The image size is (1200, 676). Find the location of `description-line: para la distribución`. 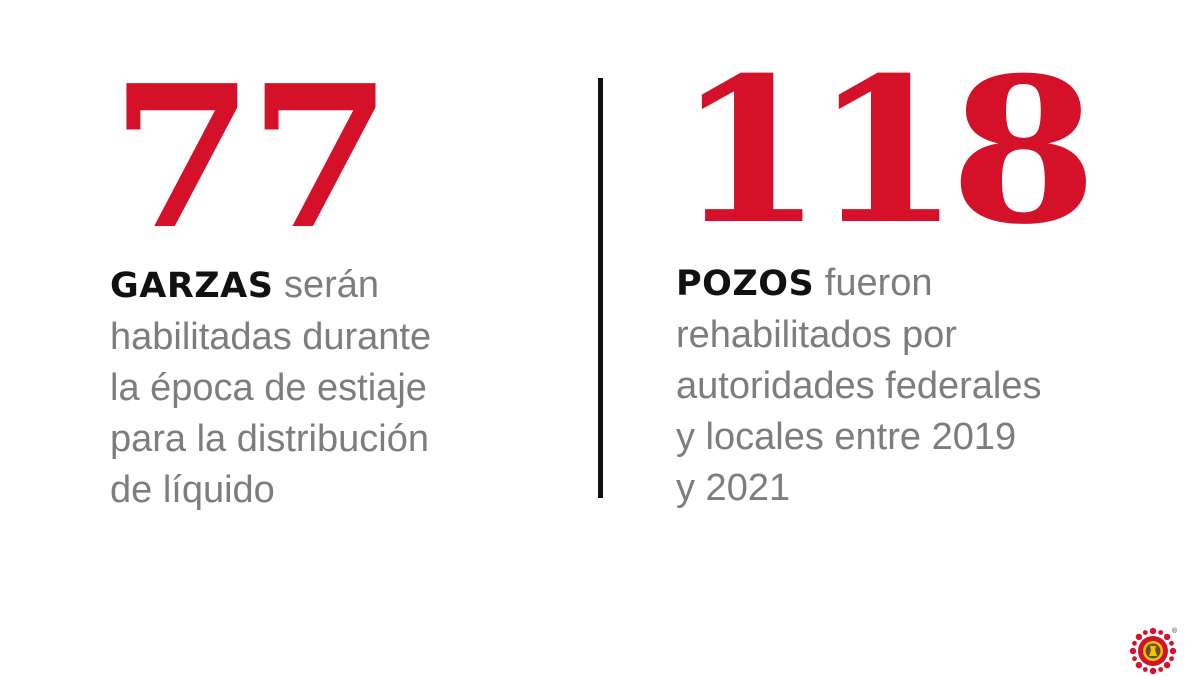

description-line: para la distribución is located at coordinates (269, 439).